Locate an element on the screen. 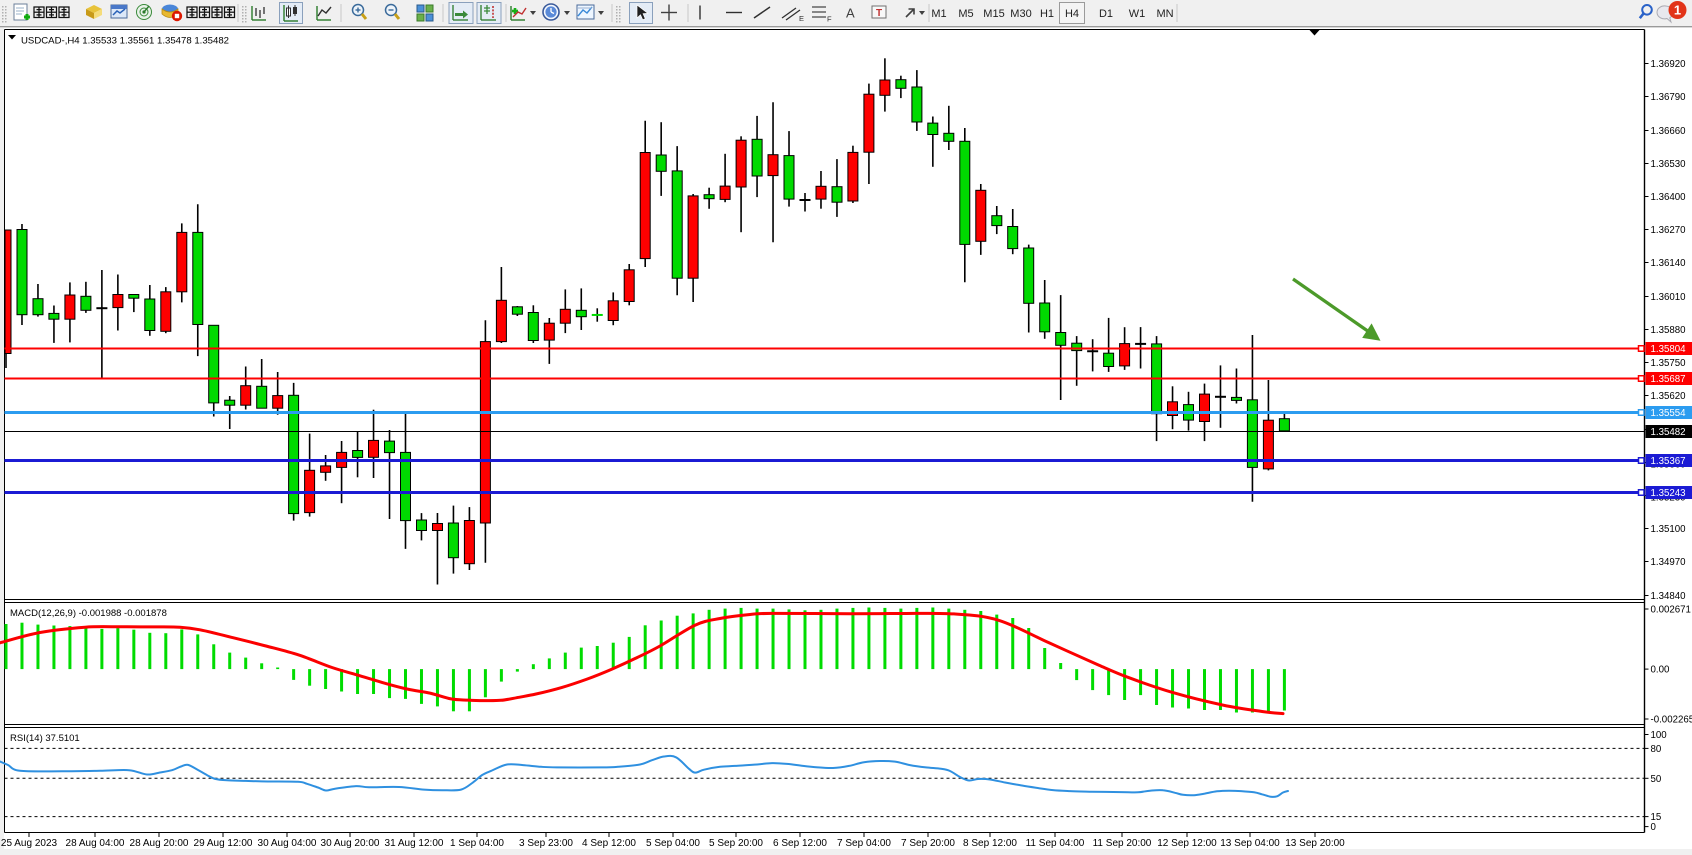 This screenshot has height=855, width=1692. svg-text: 1.35367 is located at coordinates (1668, 461).